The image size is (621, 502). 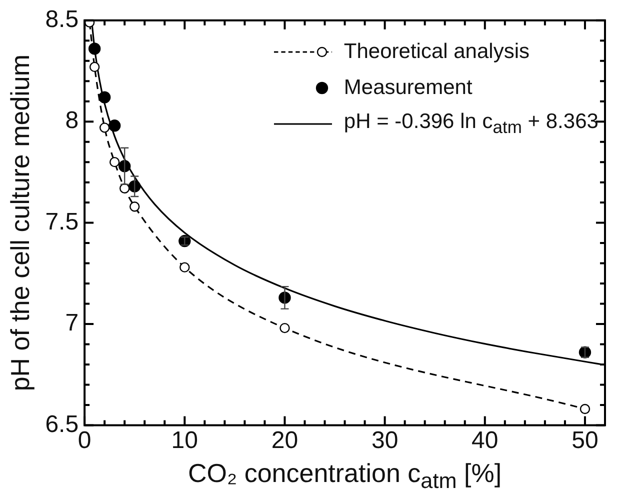 I want to click on x-tick-label: 40, so click(x=485, y=440).